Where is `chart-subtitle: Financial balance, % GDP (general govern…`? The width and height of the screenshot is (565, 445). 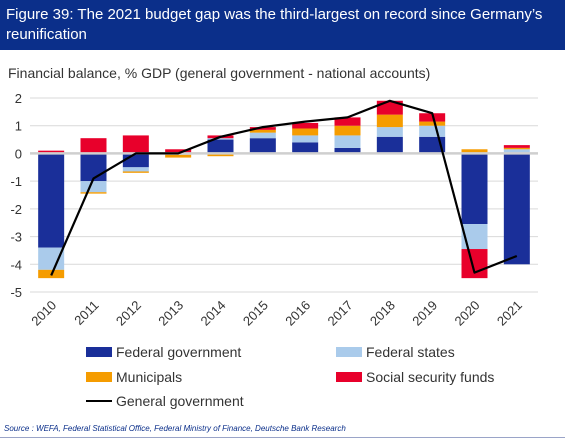 chart-subtitle: Financial balance, % GDP (general govern… is located at coordinates (219, 73).